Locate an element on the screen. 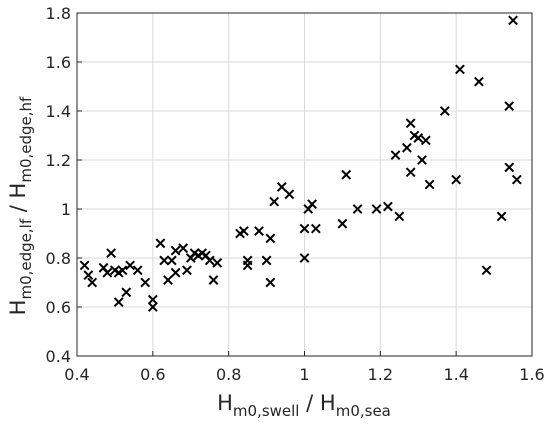  y-tick-label: 0.8 is located at coordinates (58, 258).